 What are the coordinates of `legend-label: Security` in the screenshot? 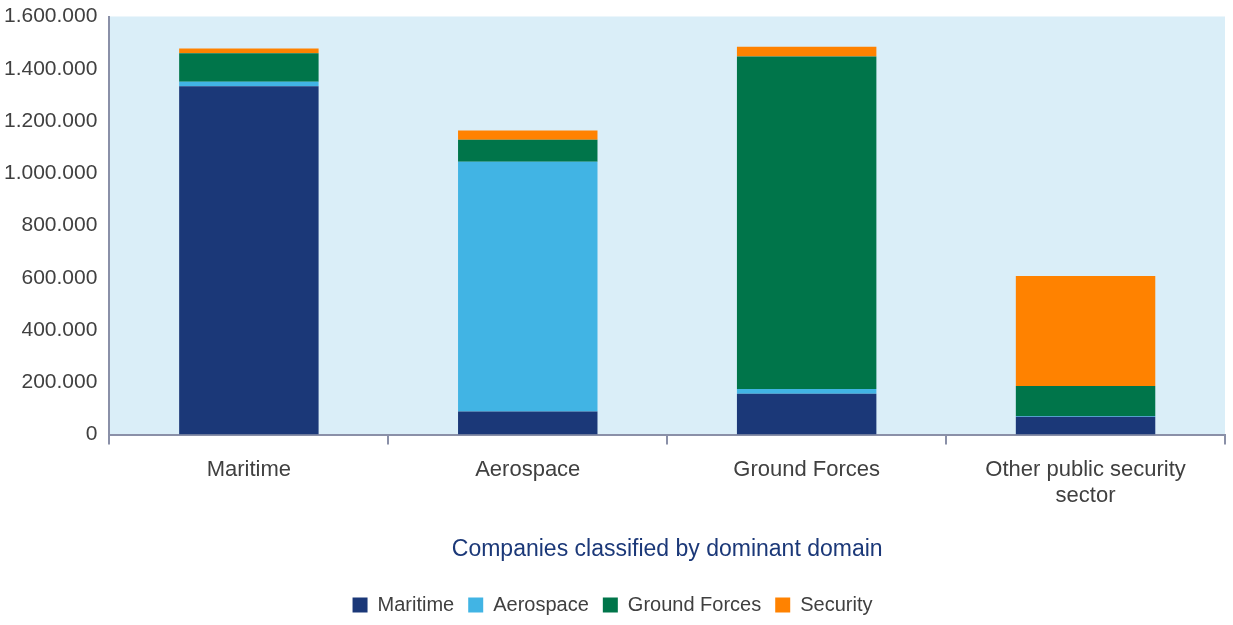 It's located at (836, 603).